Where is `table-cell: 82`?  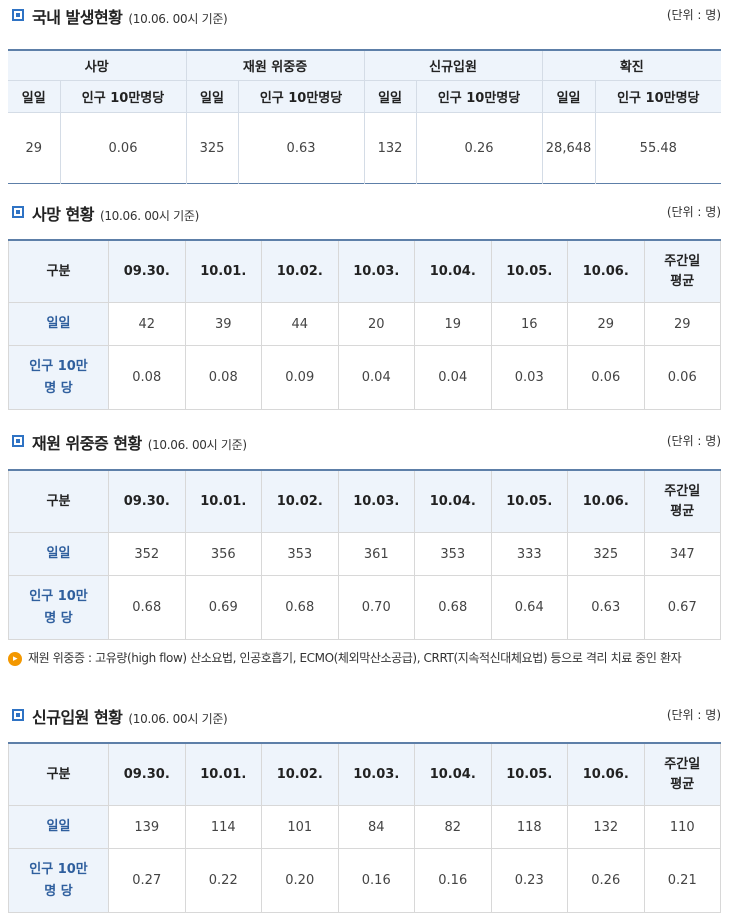 table-cell: 82 is located at coordinates (453, 827).